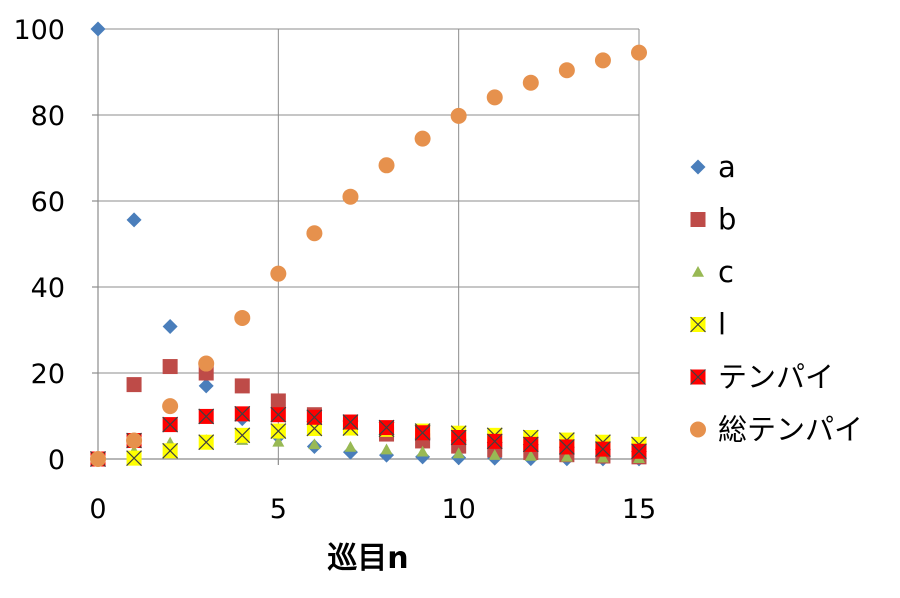 Image resolution: width=900 pixels, height=598 pixels. Describe the element at coordinates (278, 509) in the screenshot. I see `x-tick-label: 5` at that location.